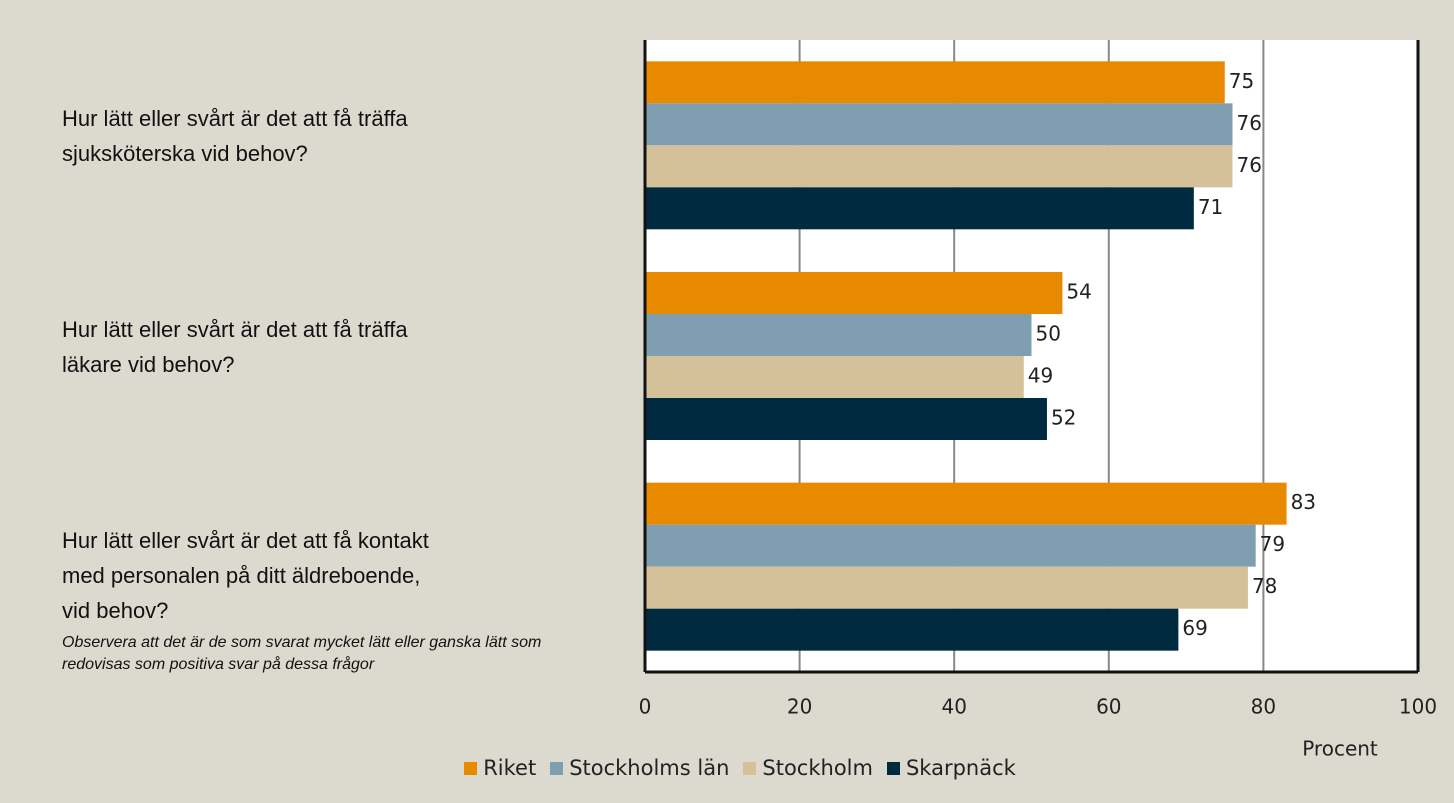 The image size is (1454, 803). I want to click on data-label: 71, so click(1210, 207).